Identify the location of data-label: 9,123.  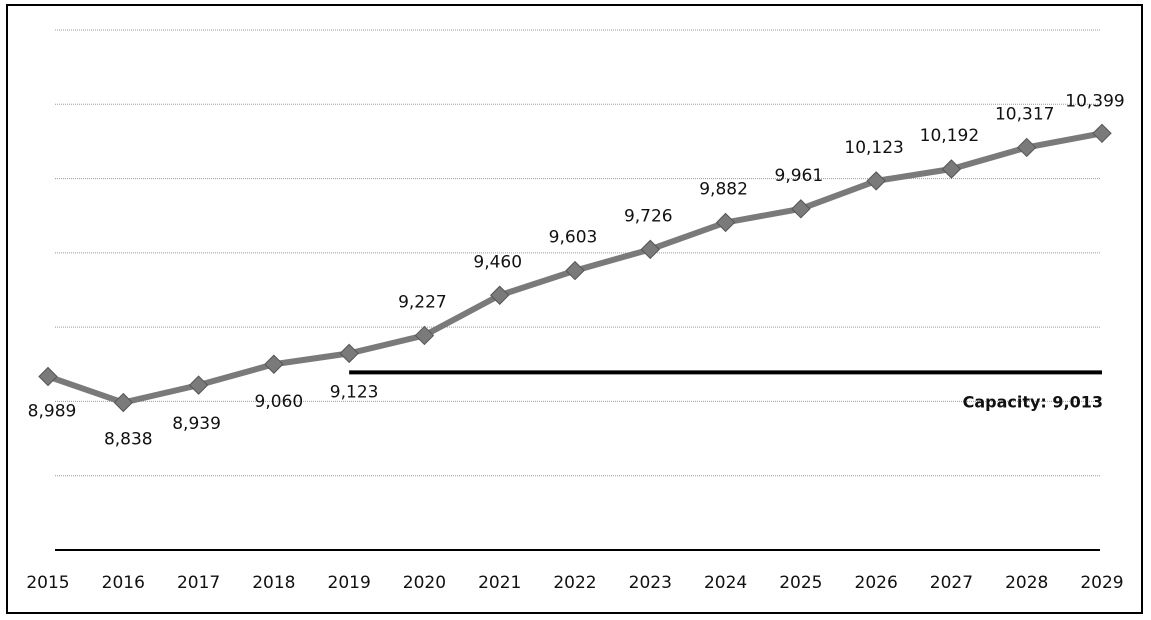
(354, 392).